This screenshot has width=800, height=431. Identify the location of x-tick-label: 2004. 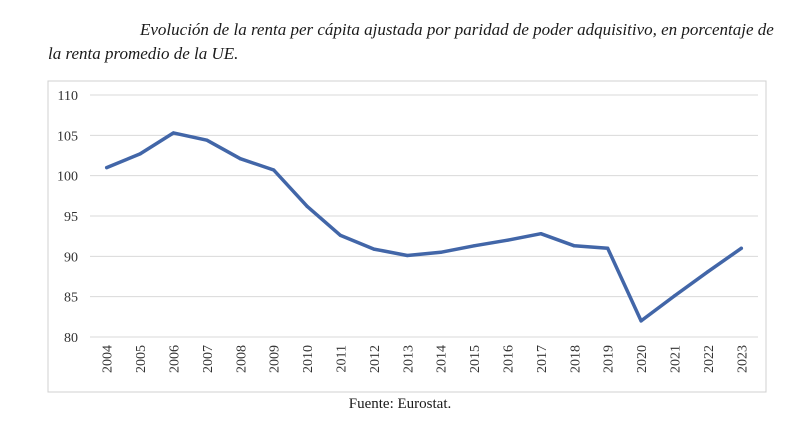
(108, 359).